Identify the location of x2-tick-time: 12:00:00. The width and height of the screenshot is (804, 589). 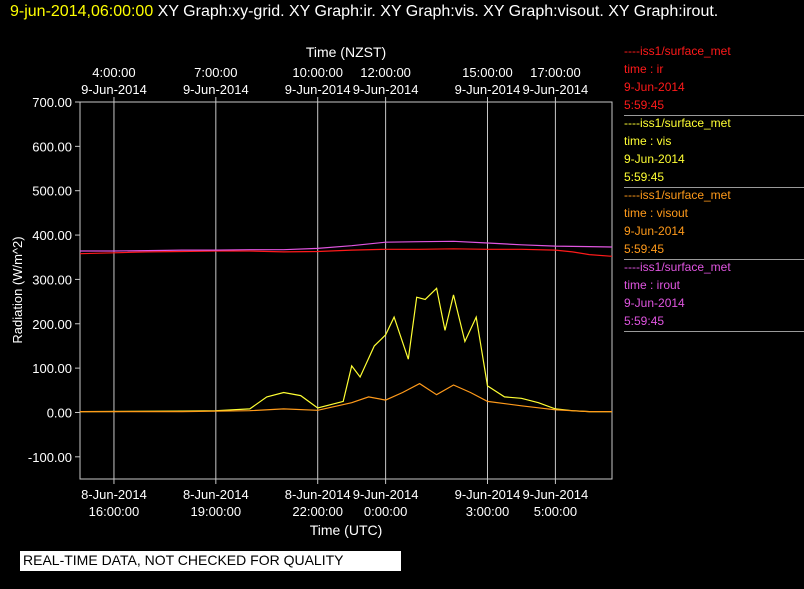
(385, 72).